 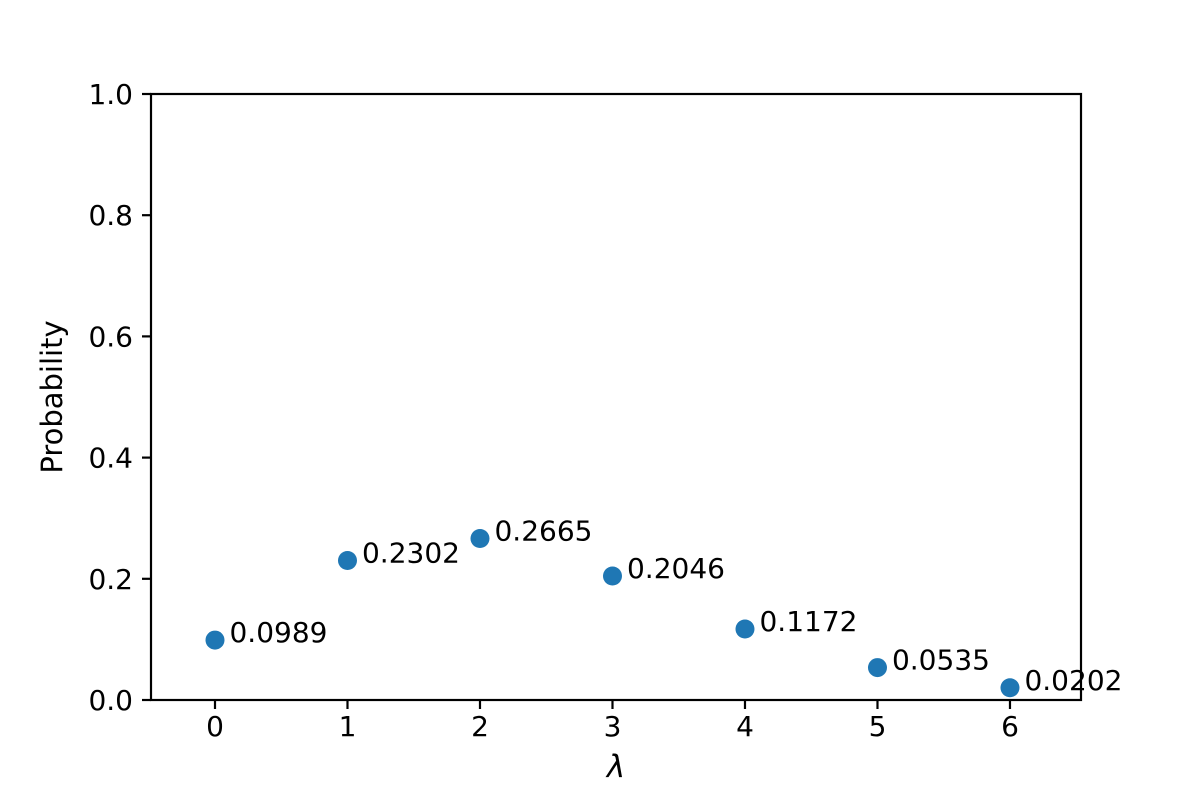 I want to click on y-tick-label: 0.8, so click(x=110, y=215).